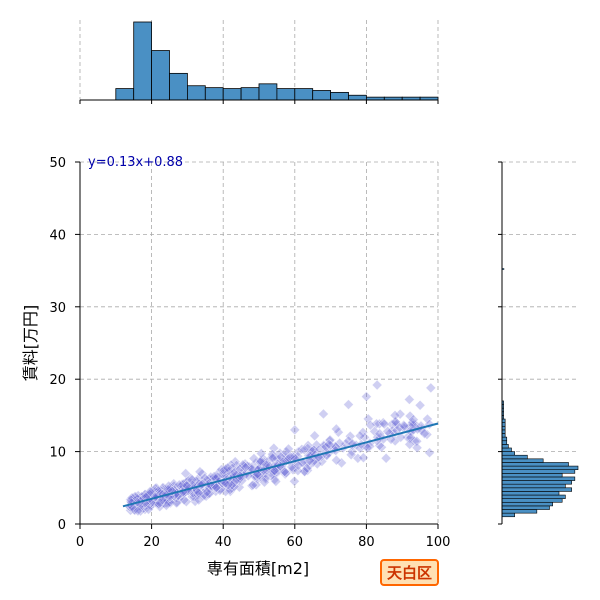 Image resolution: width=600 pixels, height=600 pixels. I want to click on marginal-x-histogram, so click(259, 62).